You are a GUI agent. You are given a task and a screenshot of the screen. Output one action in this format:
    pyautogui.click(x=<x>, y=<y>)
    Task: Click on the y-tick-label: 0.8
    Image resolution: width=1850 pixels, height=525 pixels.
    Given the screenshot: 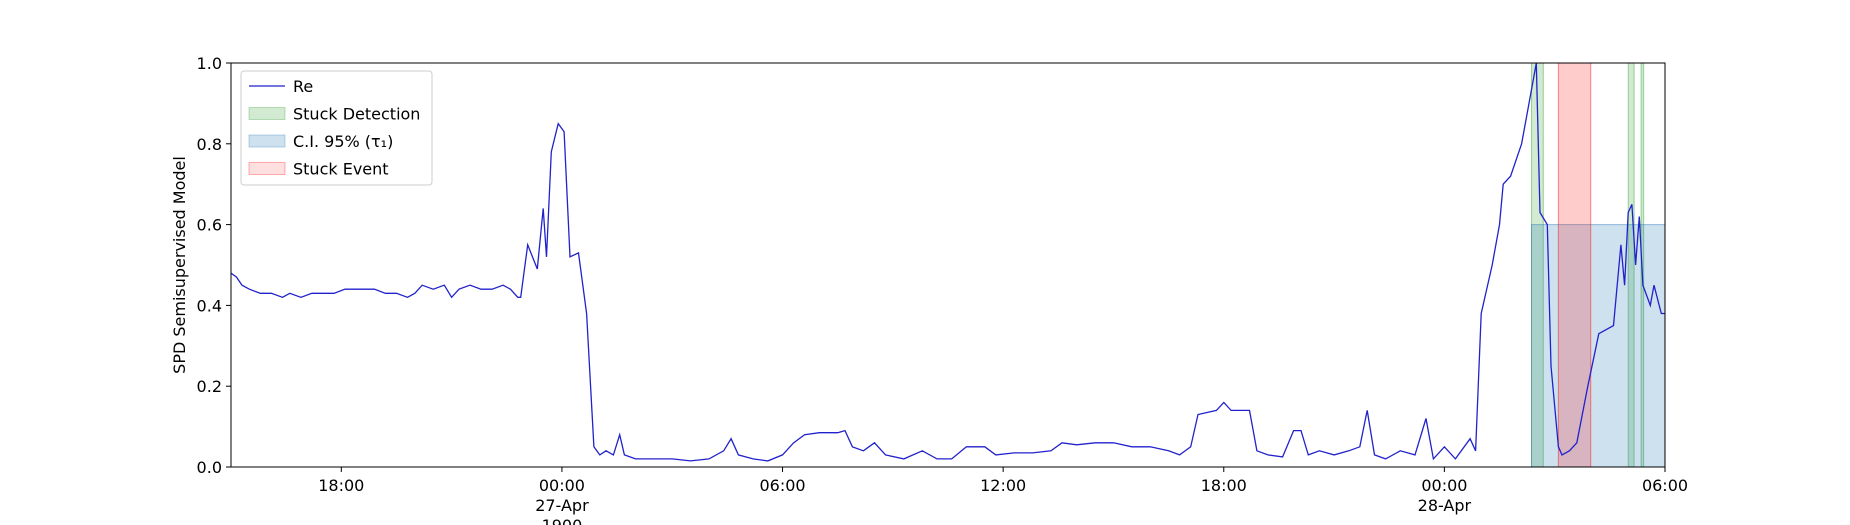 What is the action you would take?
    pyautogui.click(x=209, y=144)
    